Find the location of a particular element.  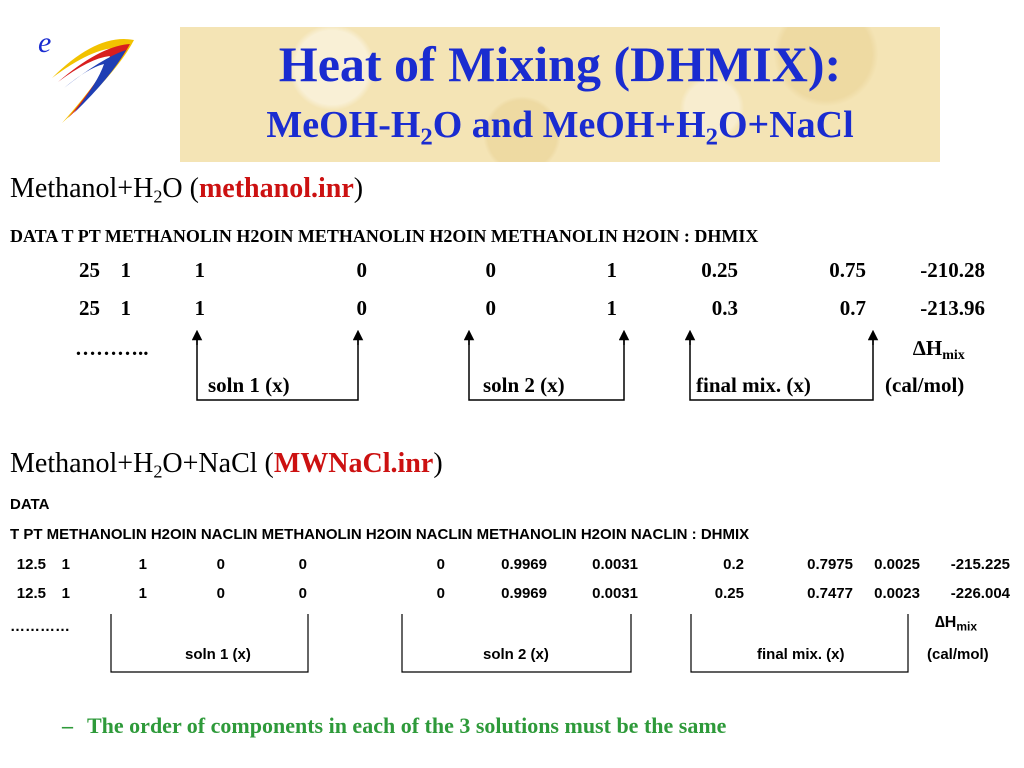

file-name: methanol.inr is located at coordinates (276, 188).